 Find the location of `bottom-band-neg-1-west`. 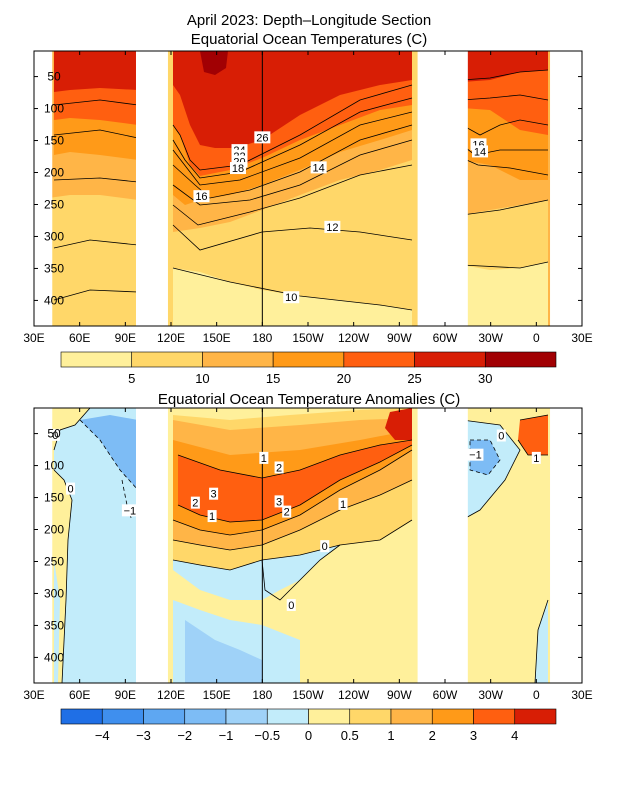

bottom-band-neg-1-west is located at coordinates (109, 452).